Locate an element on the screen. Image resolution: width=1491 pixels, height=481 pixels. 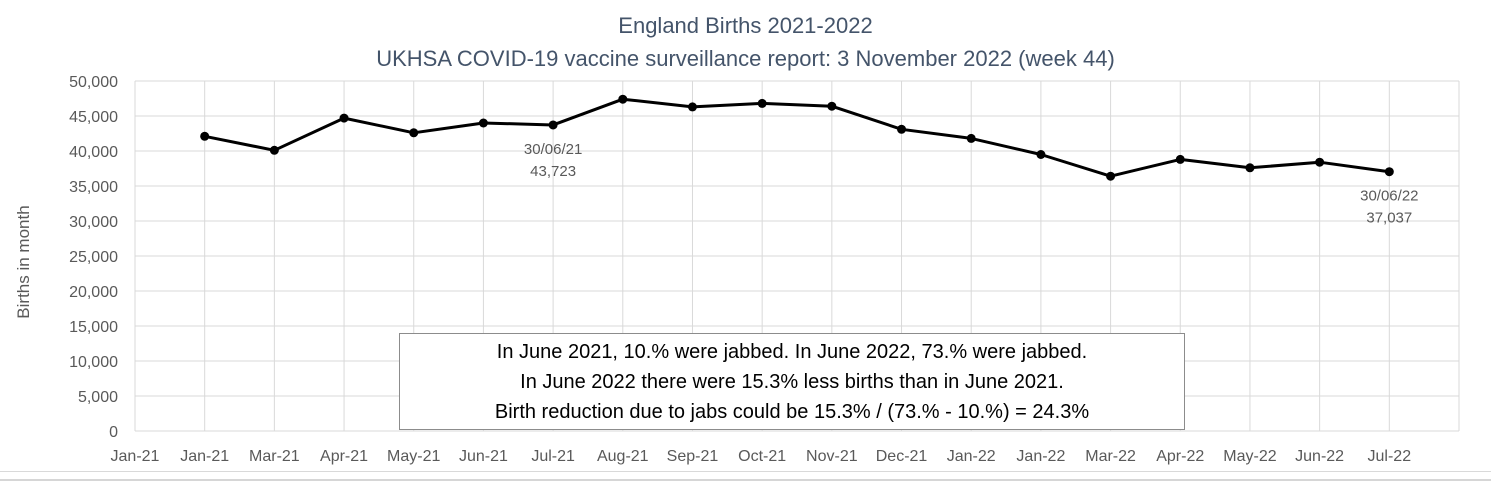
chart-area-bottom-border is located at coordinates (745, 471).